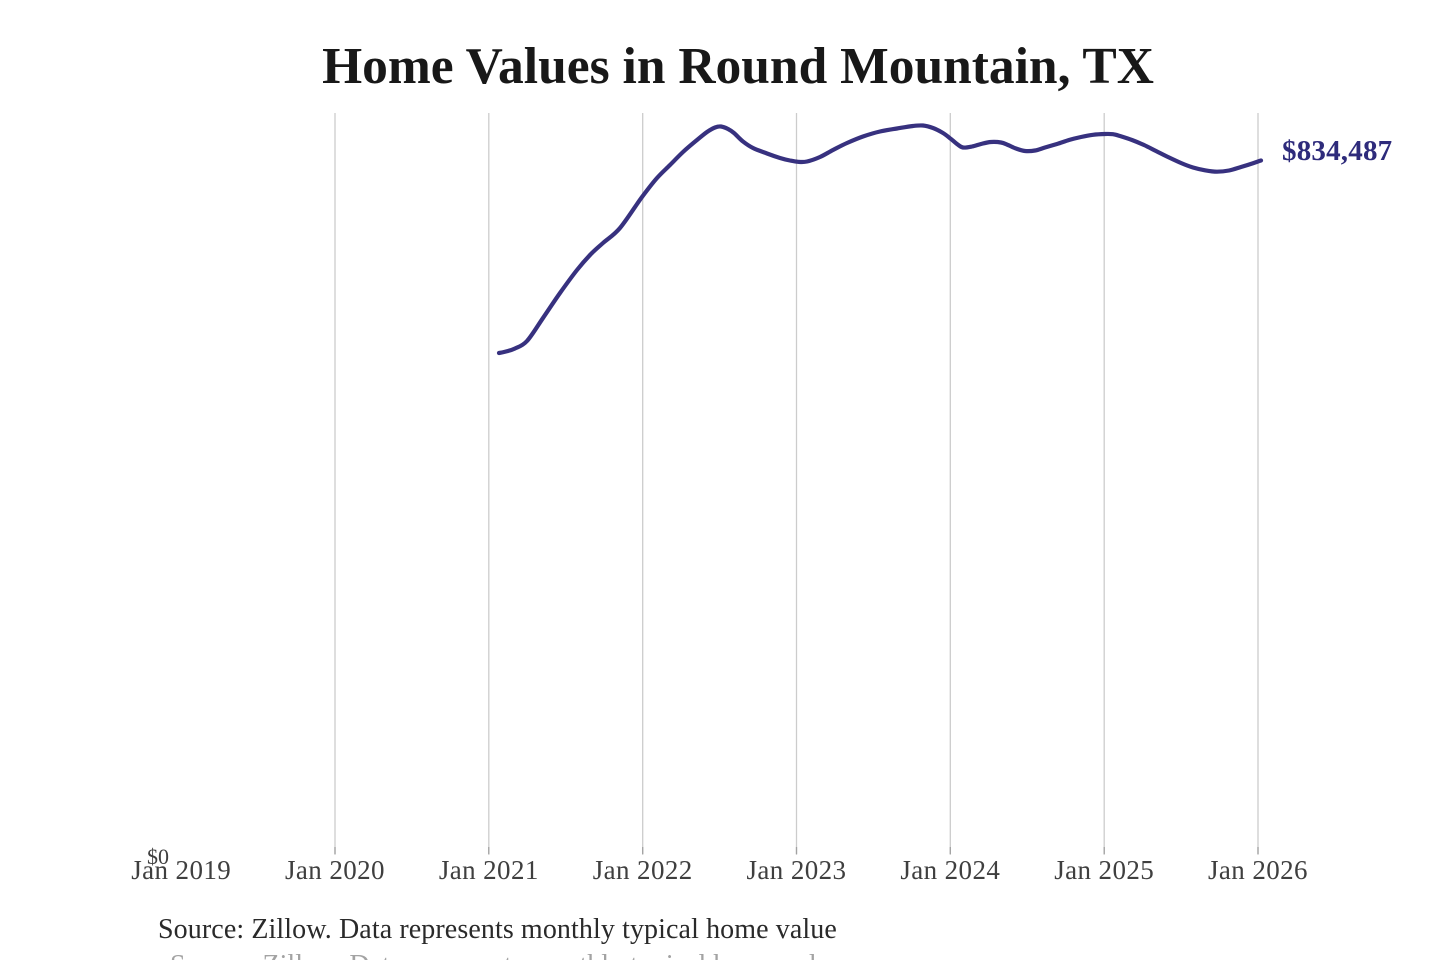  What do you see at coordinates (738, 66) in the screenshot?
I see `svg-text:Home Values in Round Mountain,: Home Values in Round Mountain, TX` at bounding box center [738, 66].